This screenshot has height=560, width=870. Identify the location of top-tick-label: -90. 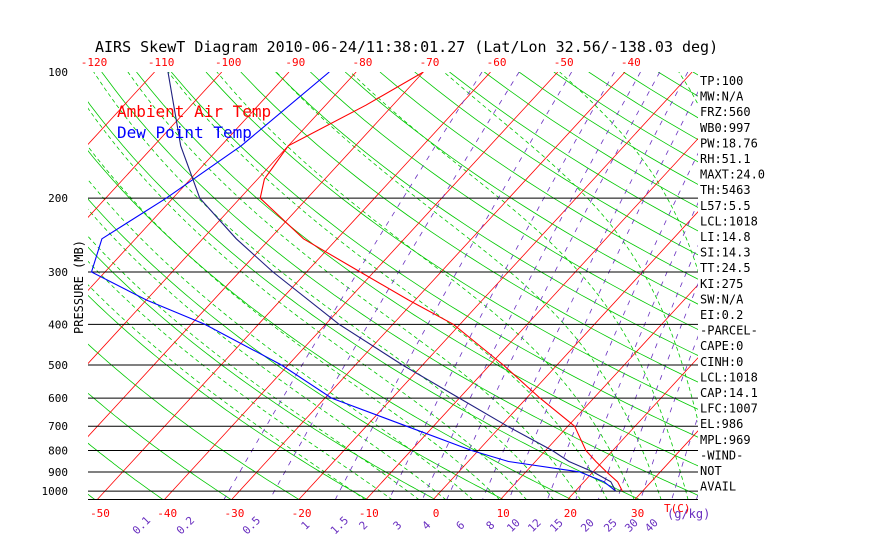
(295, 62).